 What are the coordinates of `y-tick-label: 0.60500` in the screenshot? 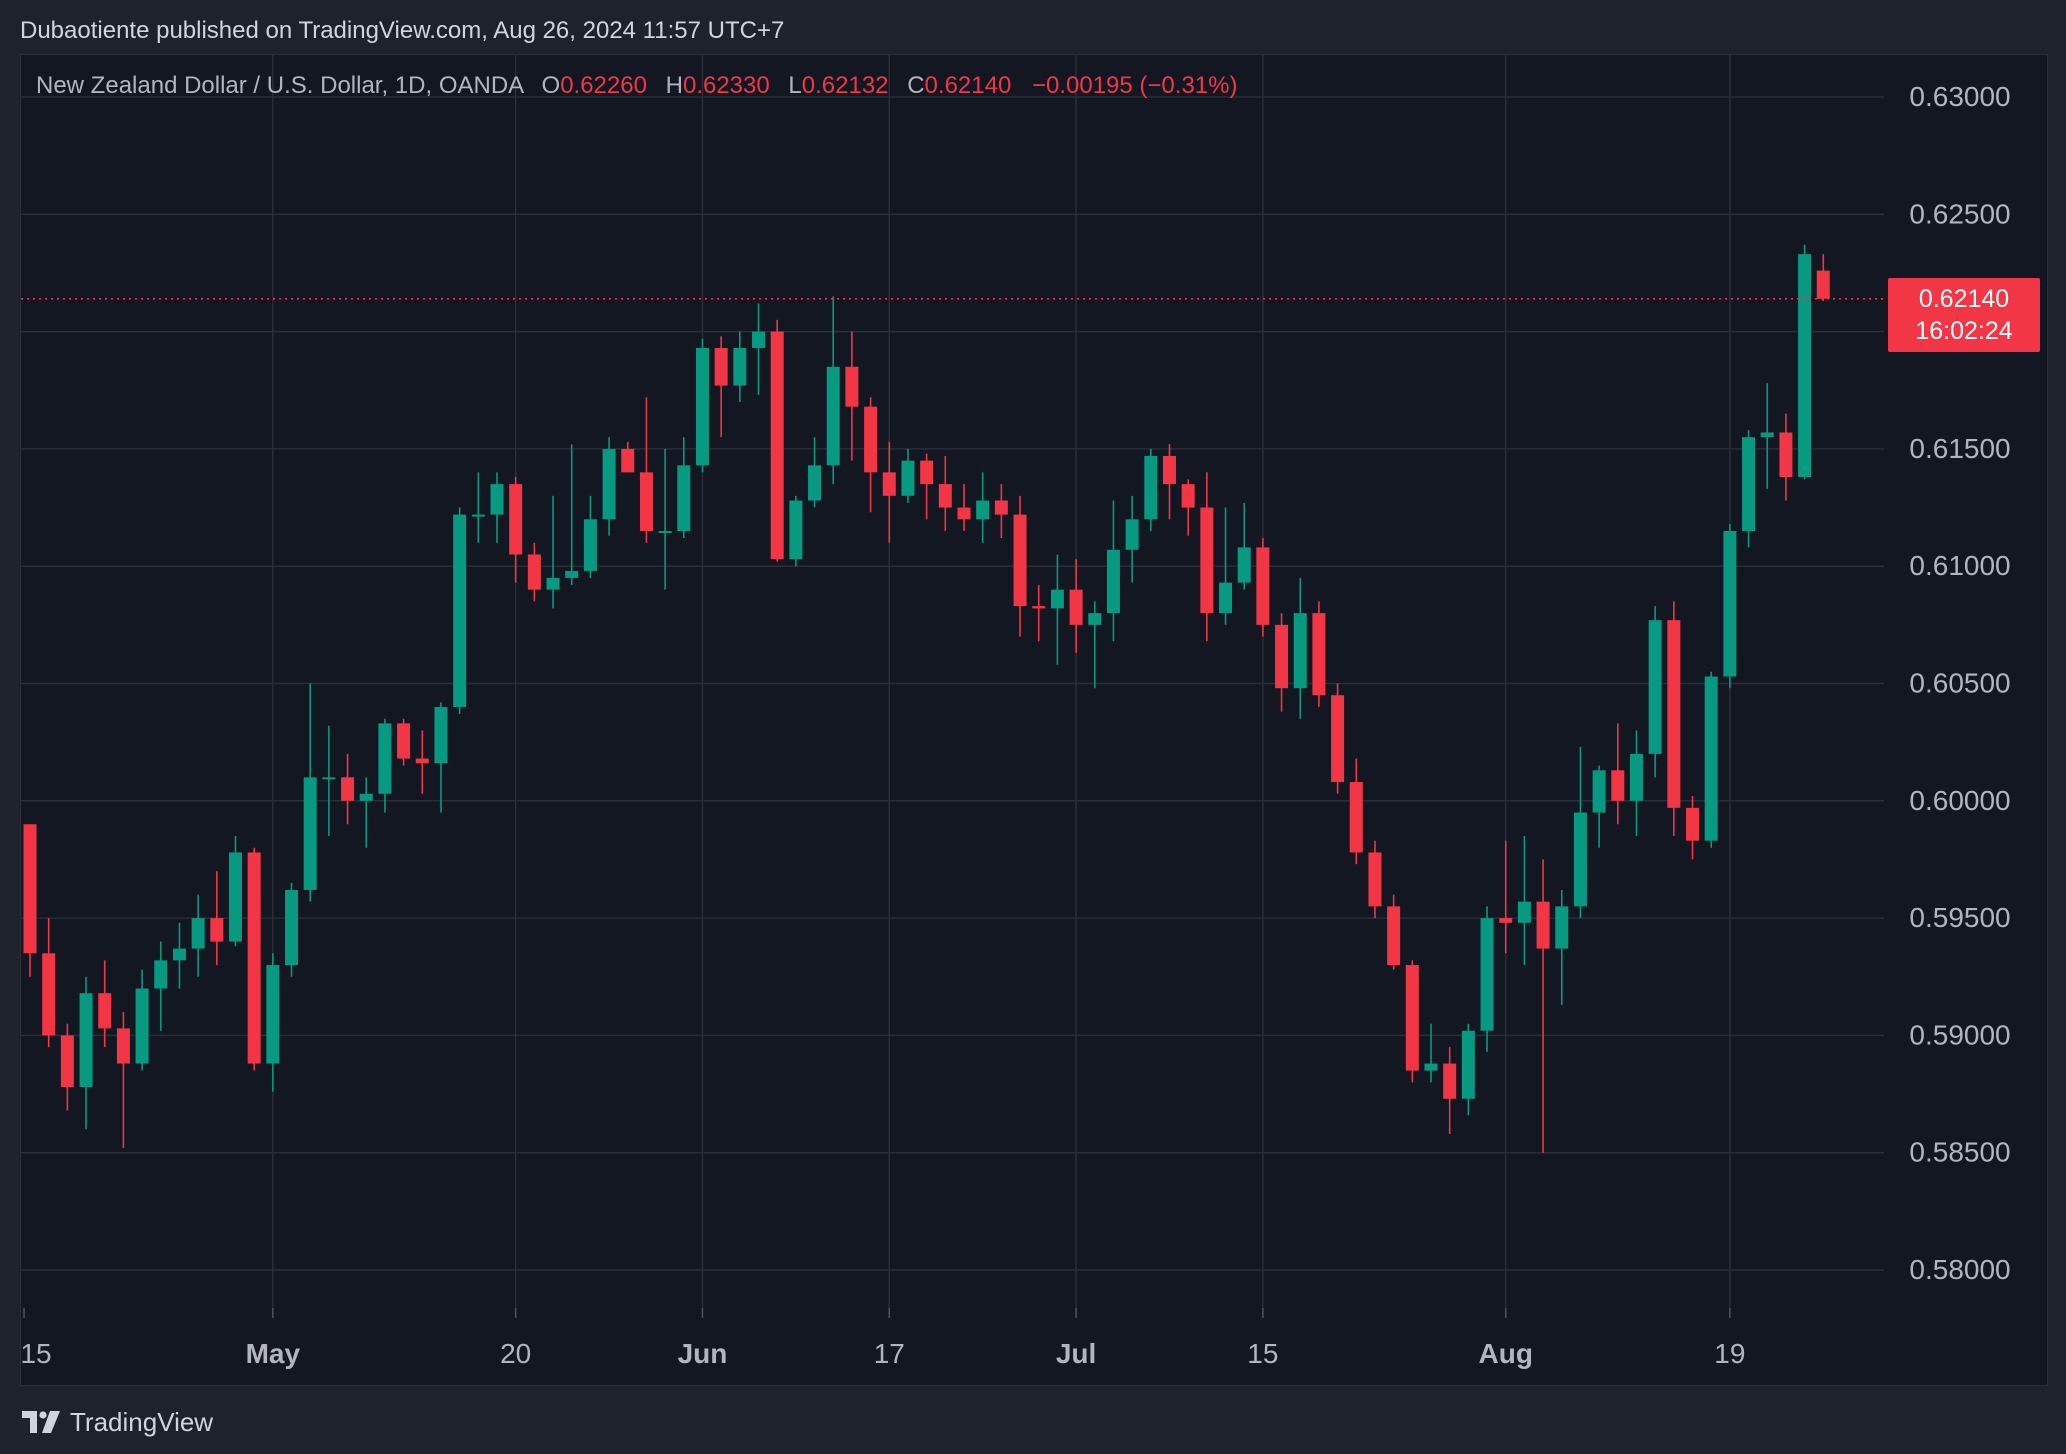 It's located at (1959, 683).